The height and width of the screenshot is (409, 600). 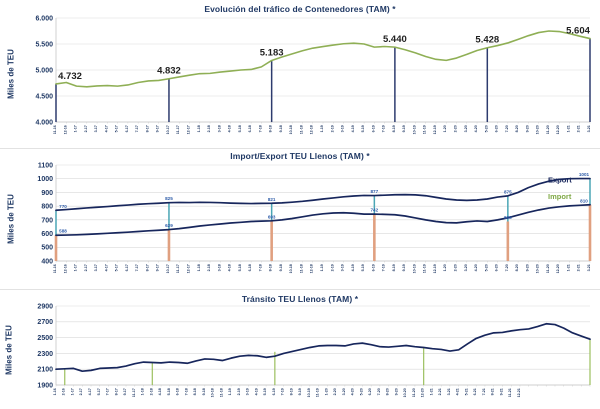 What do you see at coordinates (189, 129) in the screenshot?
I see `svg-text: 12-17` at bounding box center [189, 129].